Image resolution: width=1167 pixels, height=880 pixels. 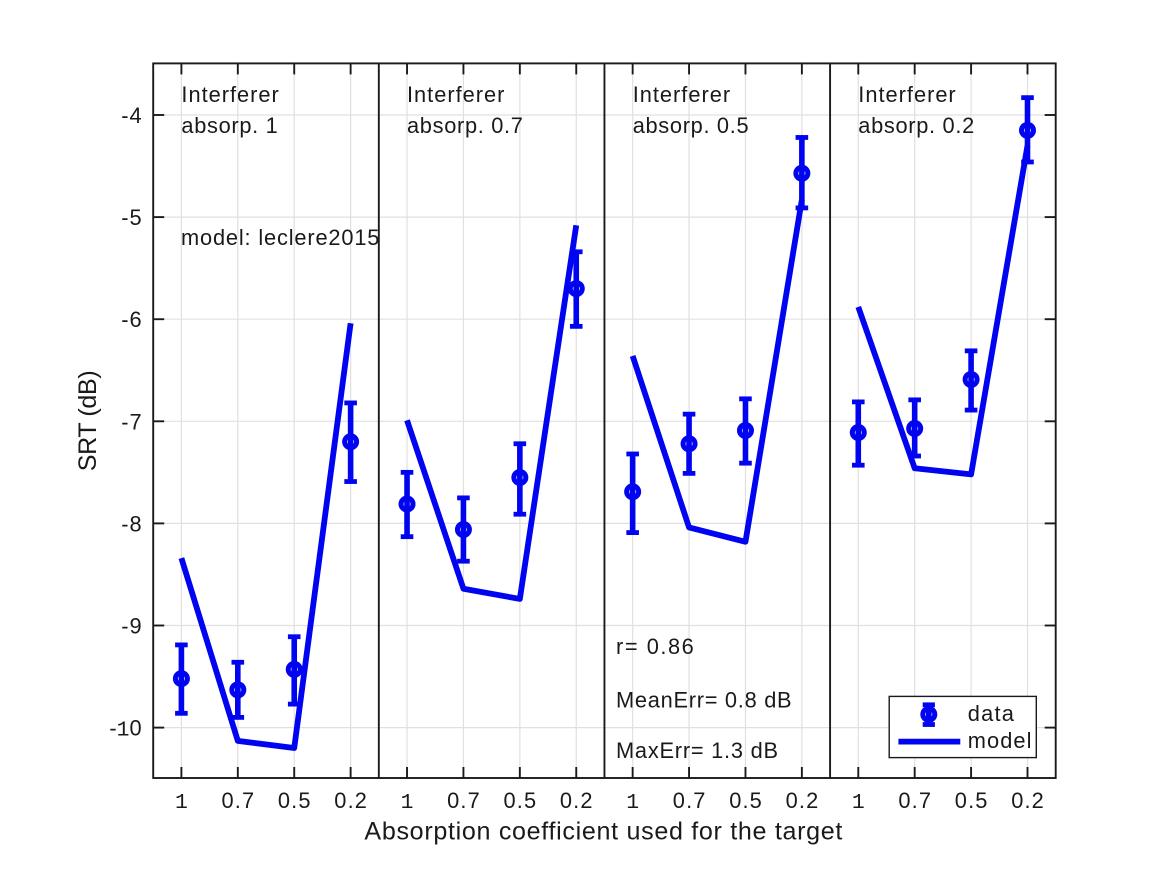 What do you see at coordinates (131, 319) in the screenshot?
I see `svg-text: -6` at bounding box center [131, 319].